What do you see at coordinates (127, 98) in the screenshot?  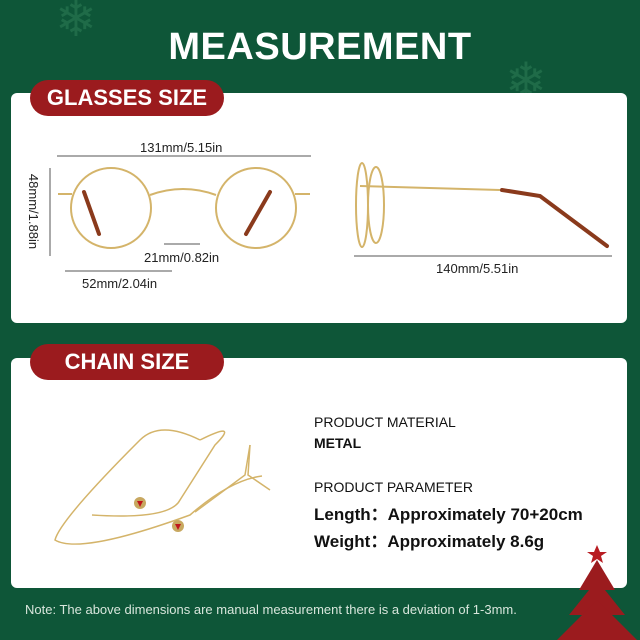 I see `glasses-size-badge: GLASSES SIZE` at bounding box center [127, 98].